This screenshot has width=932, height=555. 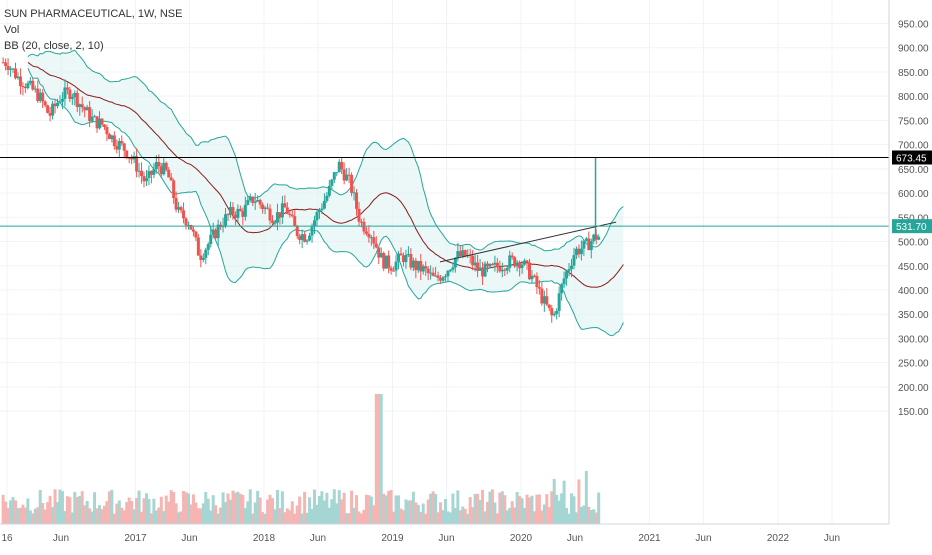 What do you see at coordinates (528, 242) in the screenshot?
I see `trend-line` at bounding box center [528, 242].